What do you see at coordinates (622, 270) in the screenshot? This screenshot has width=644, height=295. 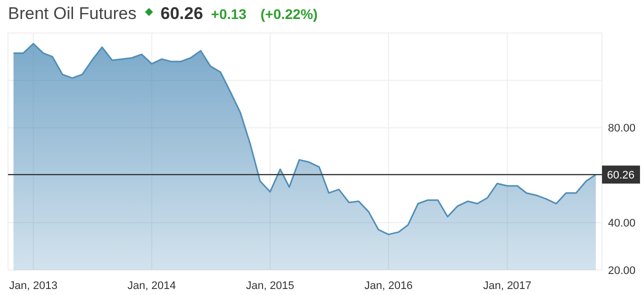 I see `y-tick-label: 20.00` at bounding box center [622, 270].